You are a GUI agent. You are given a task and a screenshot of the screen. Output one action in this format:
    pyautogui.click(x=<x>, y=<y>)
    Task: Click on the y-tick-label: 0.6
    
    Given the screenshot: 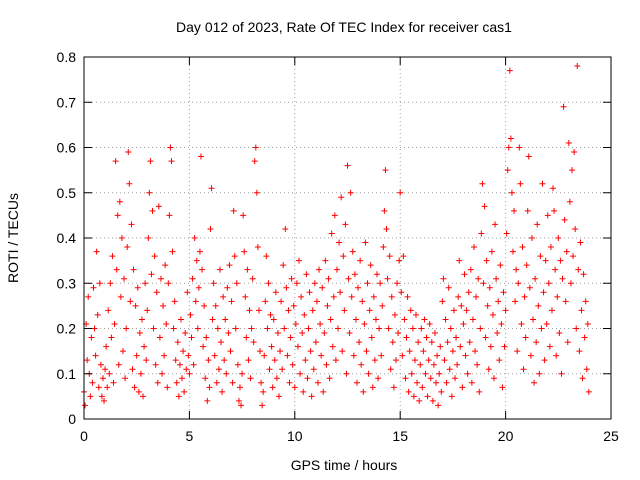 What is the action you would take?
    pyautogui.click(x=67, y=148)
    